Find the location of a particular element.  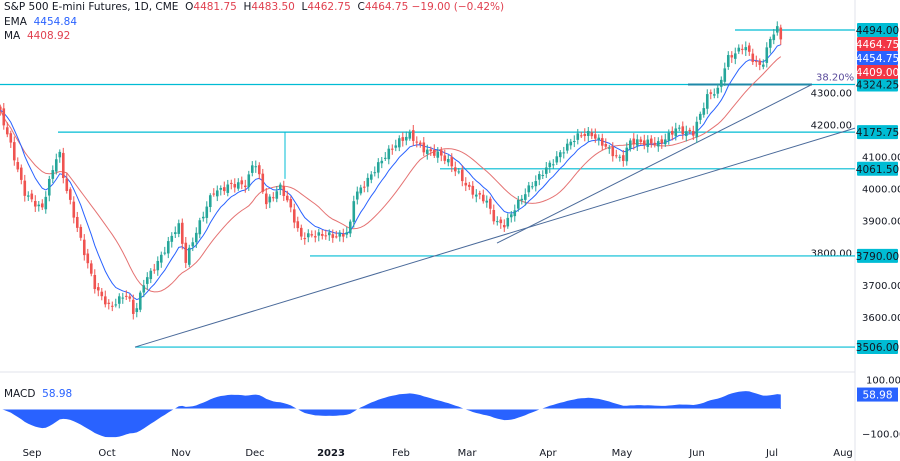

price-badge-ema-bg is located at coordinates (877, 58).